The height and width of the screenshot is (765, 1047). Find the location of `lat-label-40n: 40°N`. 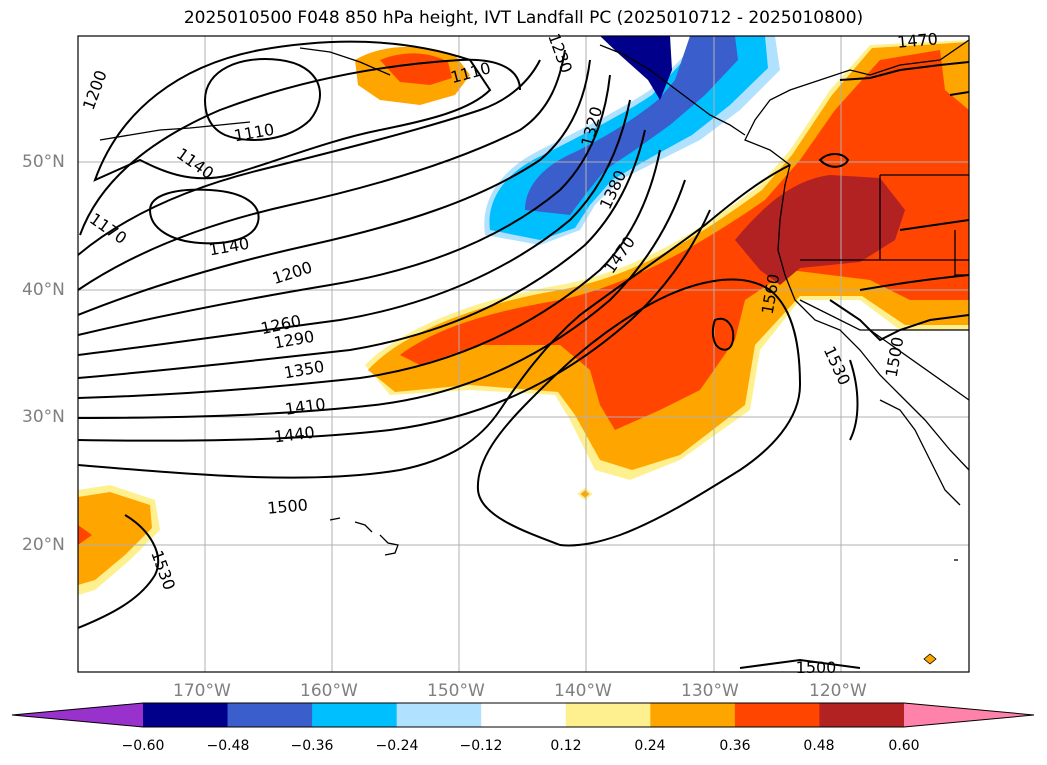

lat-label-40n: 40°N is located at coordinates (43, 290).